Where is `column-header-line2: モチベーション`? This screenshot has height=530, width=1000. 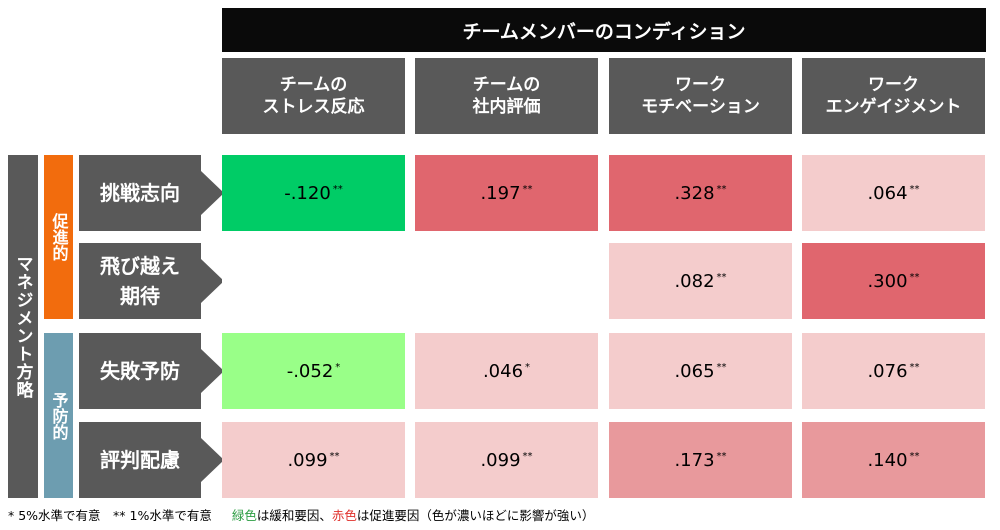
column-header-line2: モチベーション is located at coordinates (700, 107).